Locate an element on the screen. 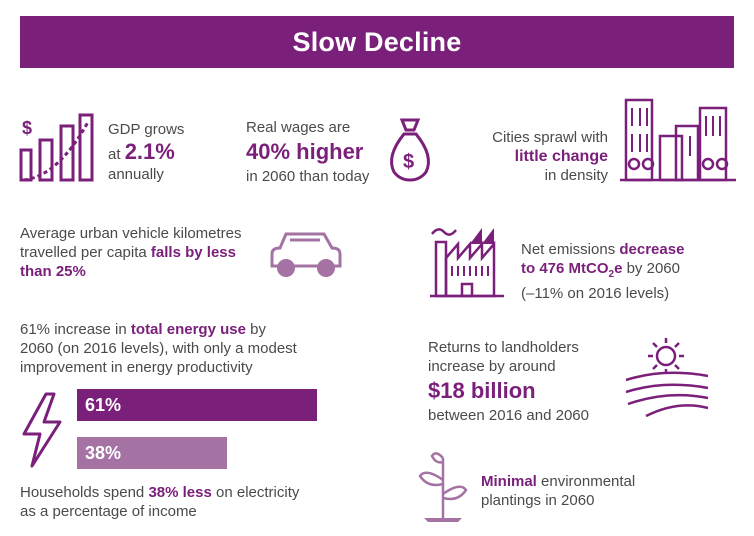 This screenshot has height=536, width=754. cities-value: little change is located at coordinates (561, 156).